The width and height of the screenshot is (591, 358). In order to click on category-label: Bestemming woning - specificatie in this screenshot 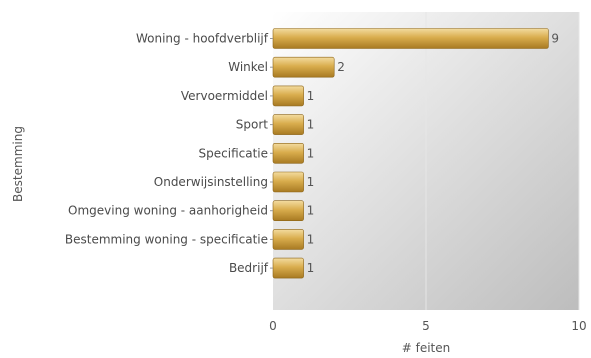, I will do `click(166, 239)`.